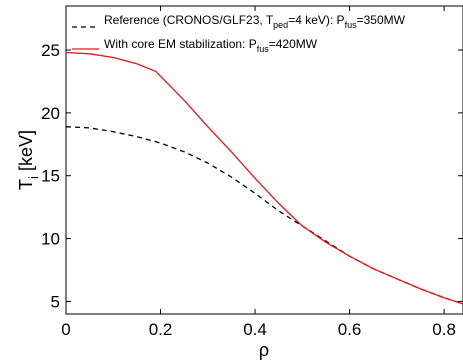 The width and height of the screenshot is (463, 360). What do you see at coordinates (161, 329) in the screenshot?
I see `x-tick-label: 0.2` at bounding box center [161, 329].